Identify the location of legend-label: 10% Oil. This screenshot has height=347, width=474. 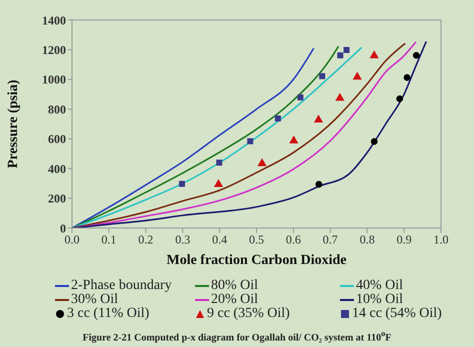
(380, 299).